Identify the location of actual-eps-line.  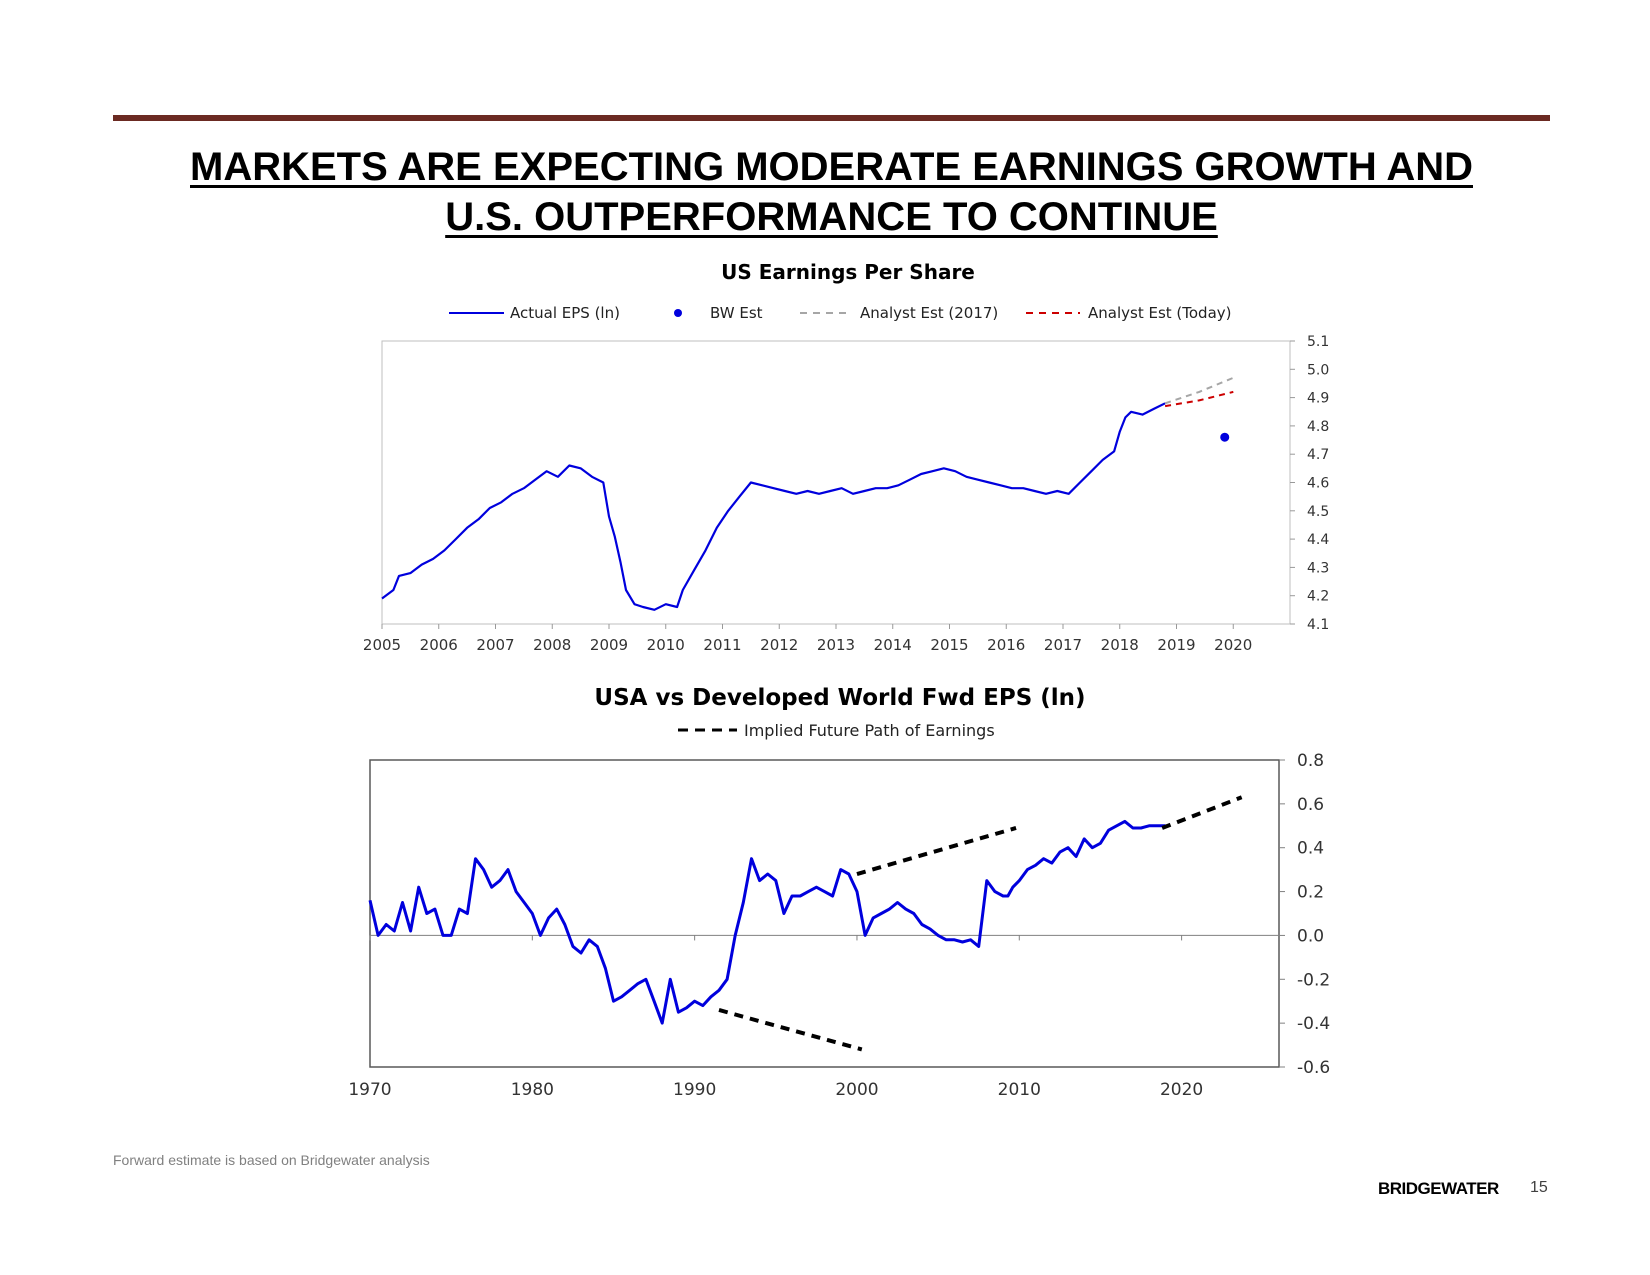
(773, 506).